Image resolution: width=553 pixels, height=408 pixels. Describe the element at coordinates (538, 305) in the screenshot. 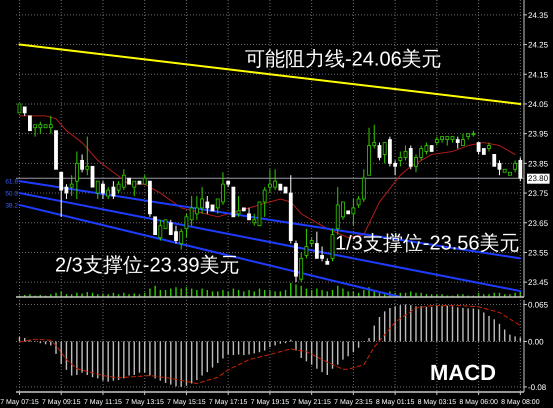

I see `y-tick-label: 0.065` at that location.